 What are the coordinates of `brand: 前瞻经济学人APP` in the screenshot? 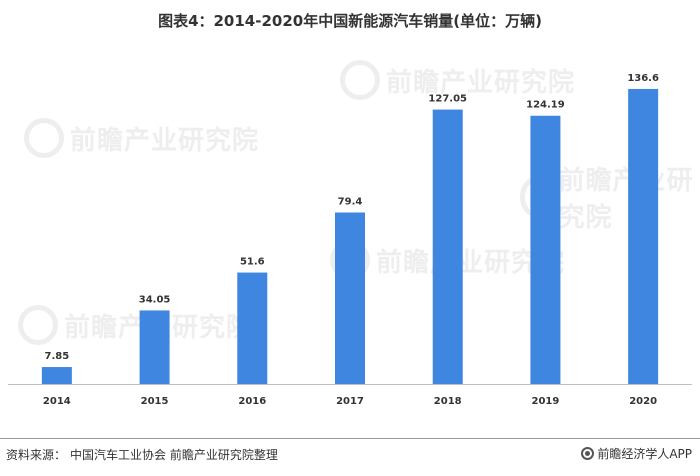 It's located at (636, 453).